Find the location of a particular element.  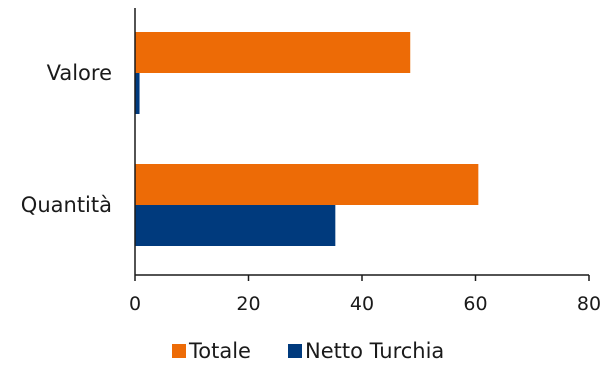

legend-label-totale: Totale is located at coordinates (219, 351).